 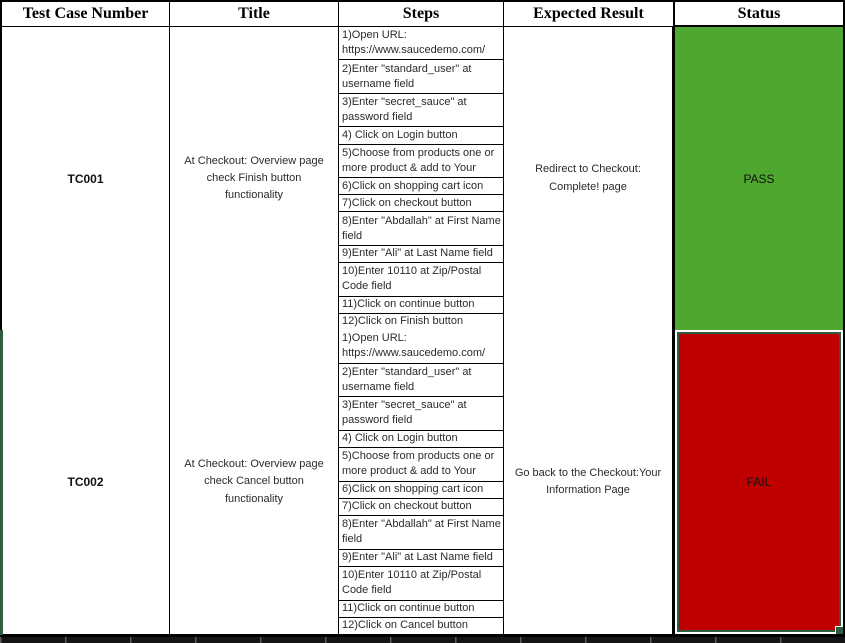 What do you see at coordinates (254, 14) in the screenshot?
I see `header-title: Title` at bounding box center [254, 14].